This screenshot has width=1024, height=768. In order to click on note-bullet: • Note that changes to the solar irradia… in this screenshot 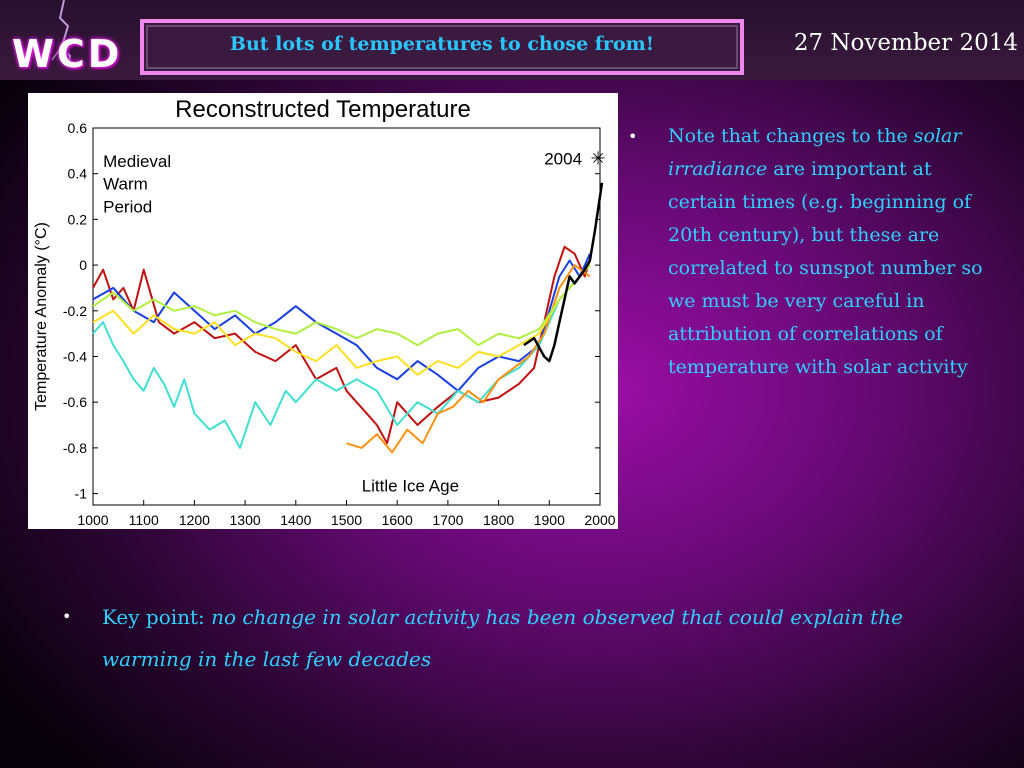, I will do `click(812, 252)`.